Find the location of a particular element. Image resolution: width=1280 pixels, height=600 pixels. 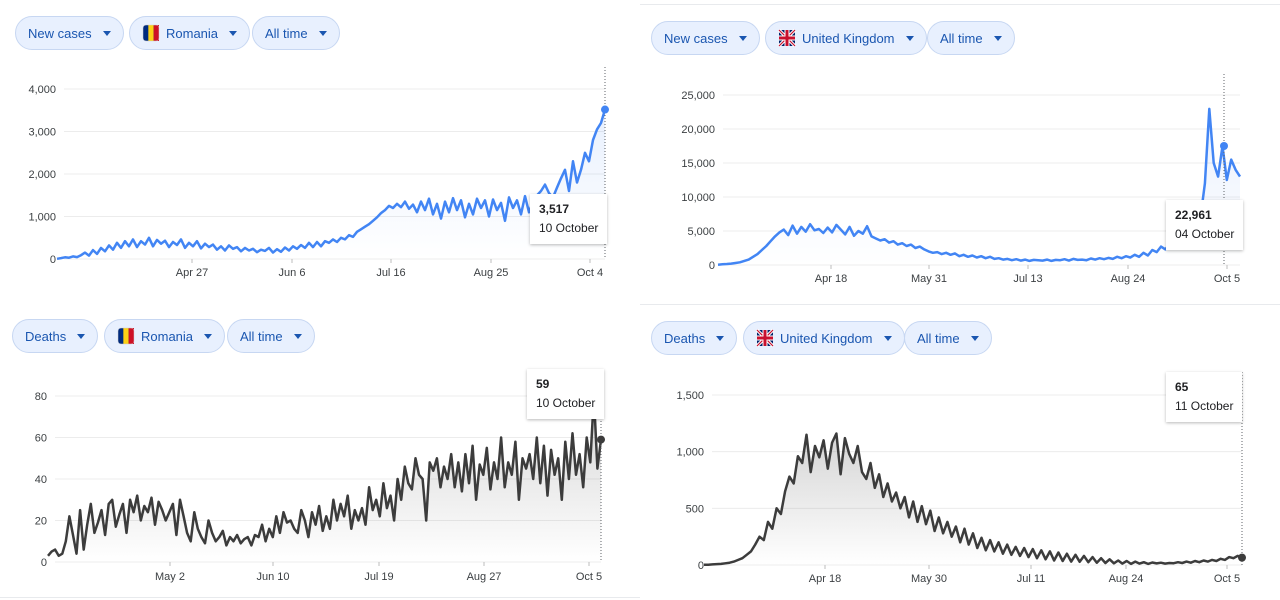

tooltip-value: 59 is located at coordinates (543, 384).